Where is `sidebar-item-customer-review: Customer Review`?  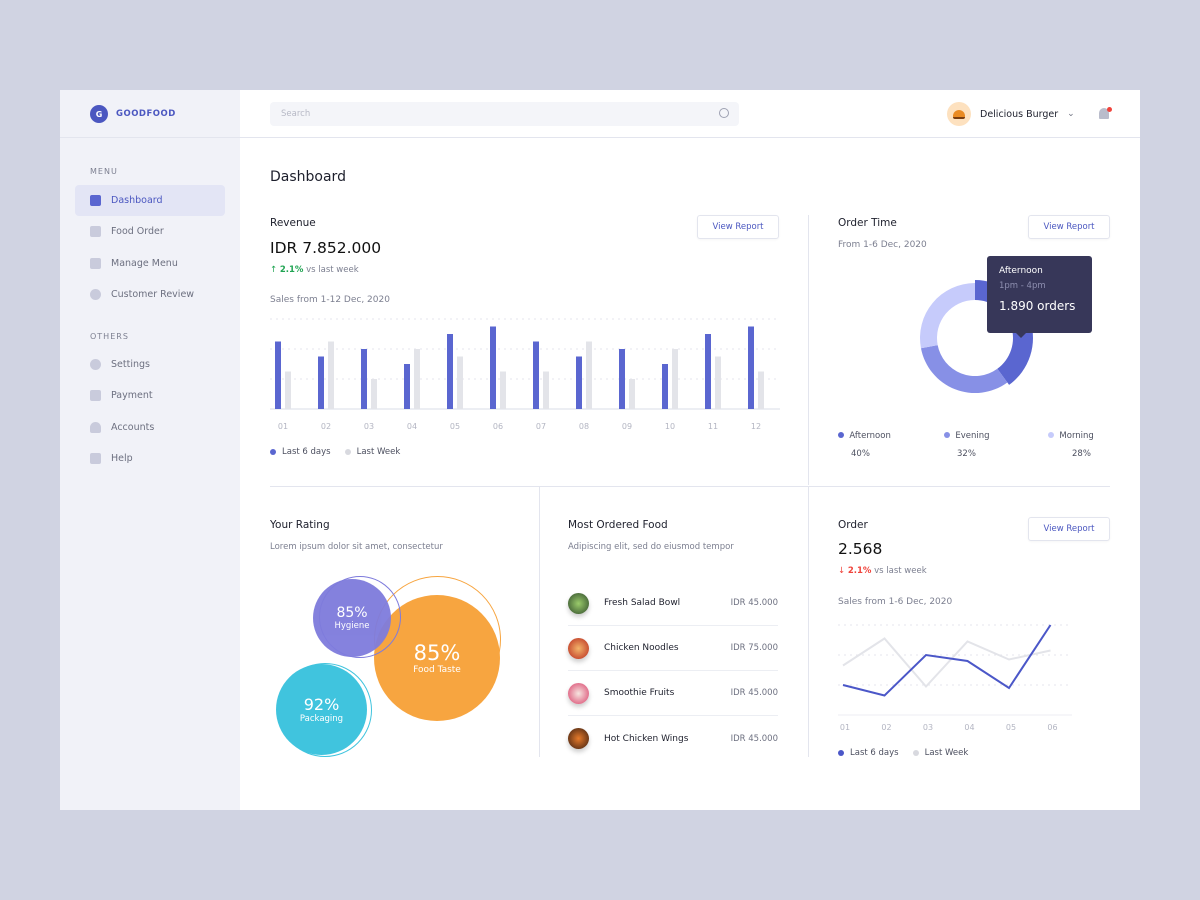
sidebar-item-customer-review: Customer Review is located at coordinates (150, 294).